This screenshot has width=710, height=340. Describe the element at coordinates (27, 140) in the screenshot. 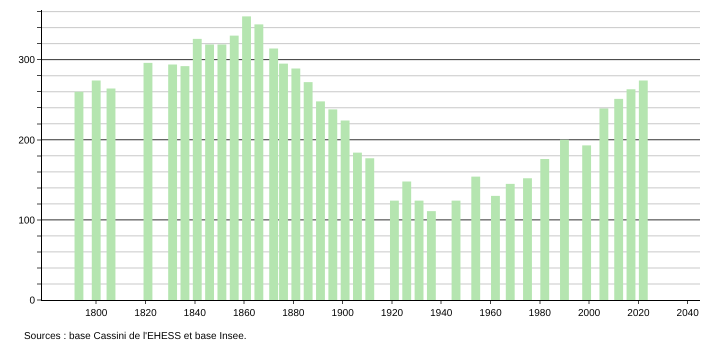

I see `y-tick-label: 200` at that location.